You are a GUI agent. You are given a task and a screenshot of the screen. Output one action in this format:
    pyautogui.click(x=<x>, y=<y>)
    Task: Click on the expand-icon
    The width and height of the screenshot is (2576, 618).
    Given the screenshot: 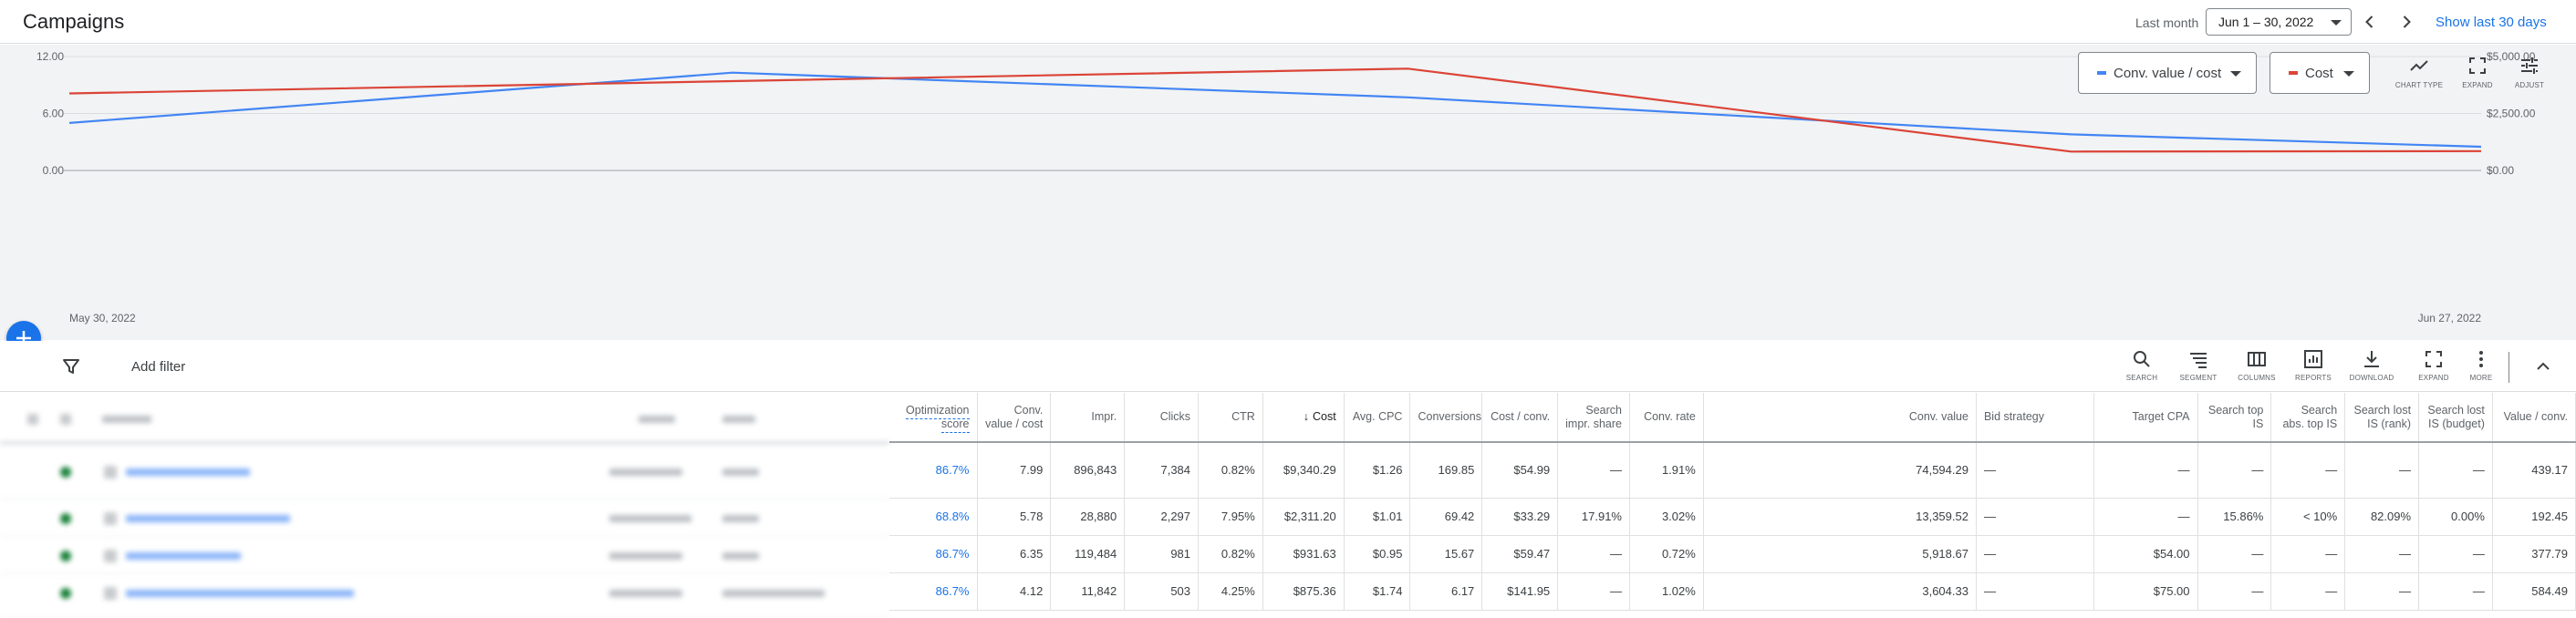 What is the action you would take?
    pyautogui.click(x=2477, y=65)
    